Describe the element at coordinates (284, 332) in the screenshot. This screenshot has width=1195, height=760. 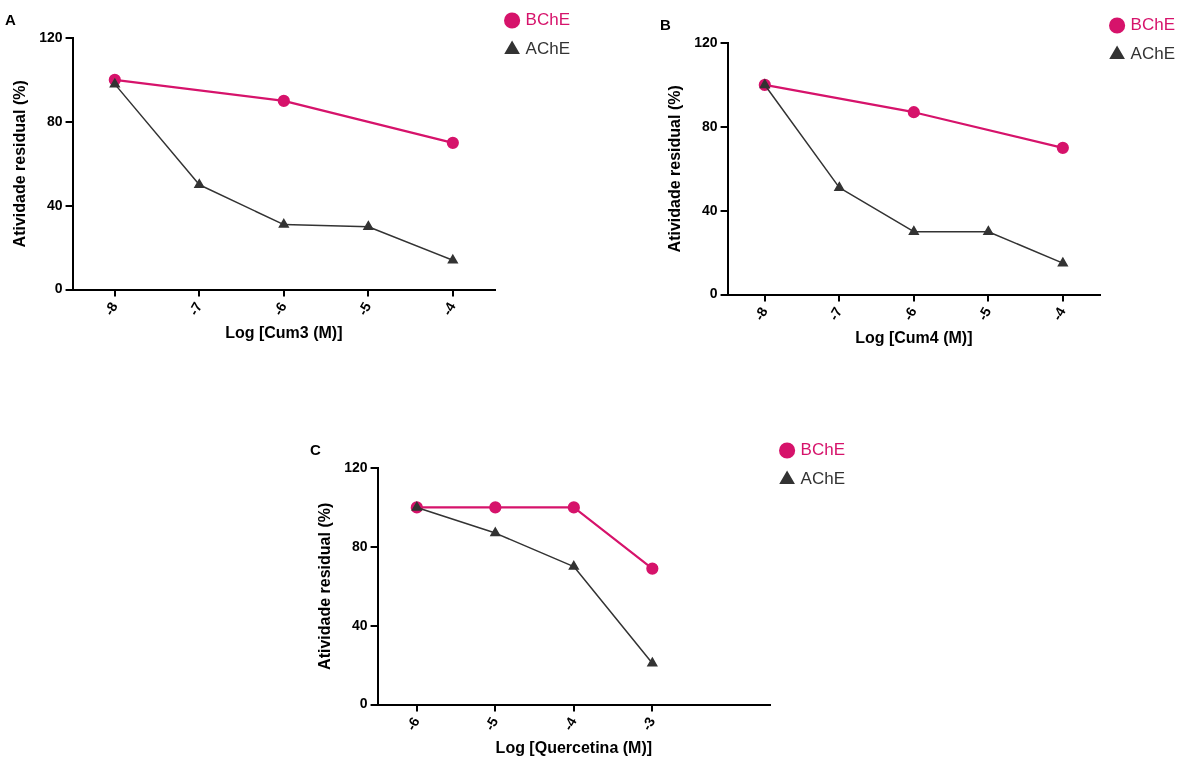
I see `x-axis-title: Log [Cum3 (M)]` at that location.